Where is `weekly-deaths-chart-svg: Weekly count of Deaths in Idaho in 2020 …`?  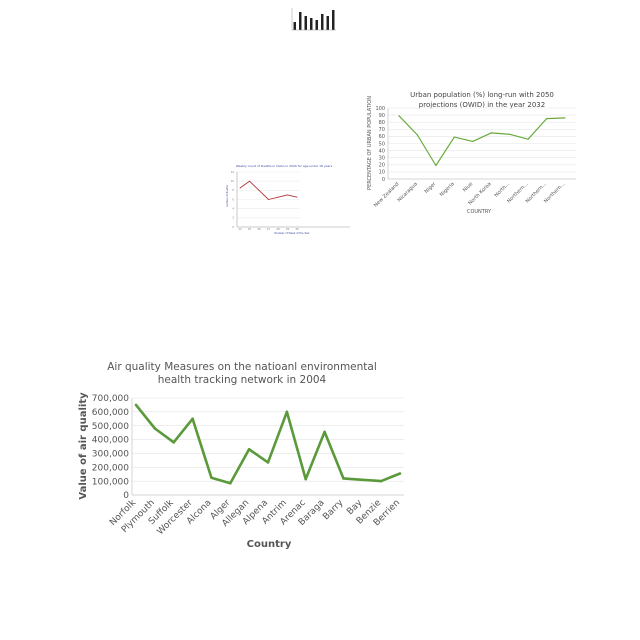 weekly-deaths-chart-svg: Weekly count of Deaths in Idaho in 2020 … is located at coordinates (287, 199).